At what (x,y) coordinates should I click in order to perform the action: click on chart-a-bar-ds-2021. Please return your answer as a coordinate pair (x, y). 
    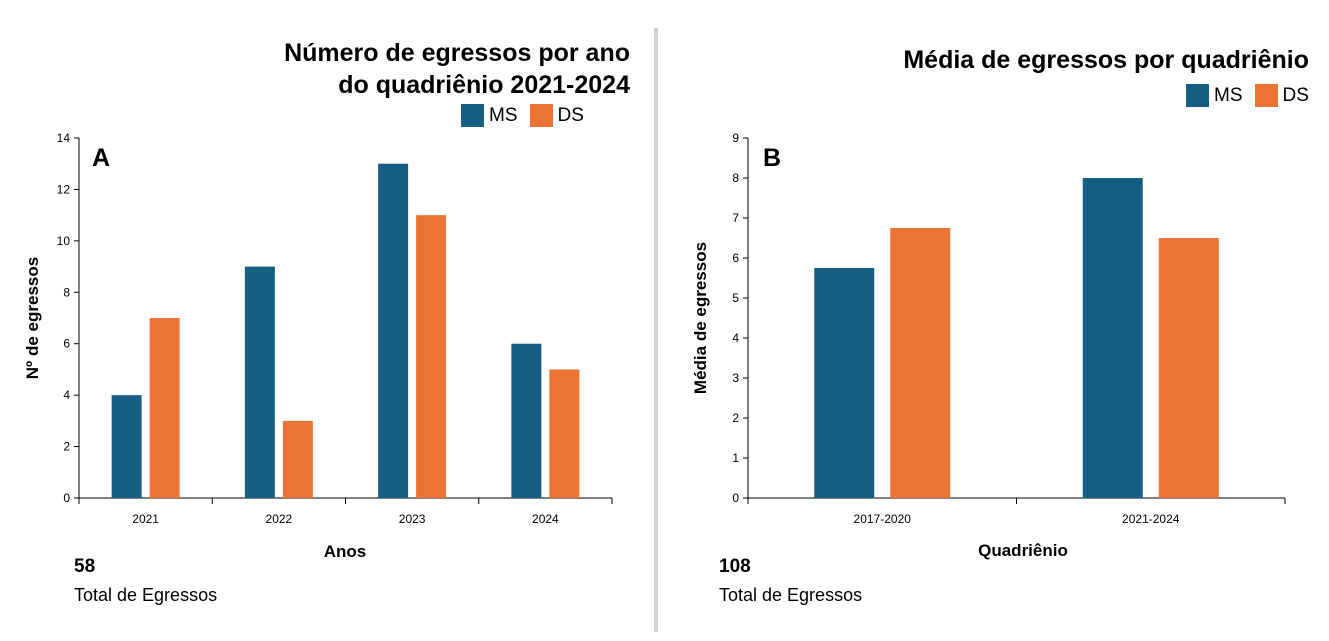
    Looking at the image, I should click on (164, 408).